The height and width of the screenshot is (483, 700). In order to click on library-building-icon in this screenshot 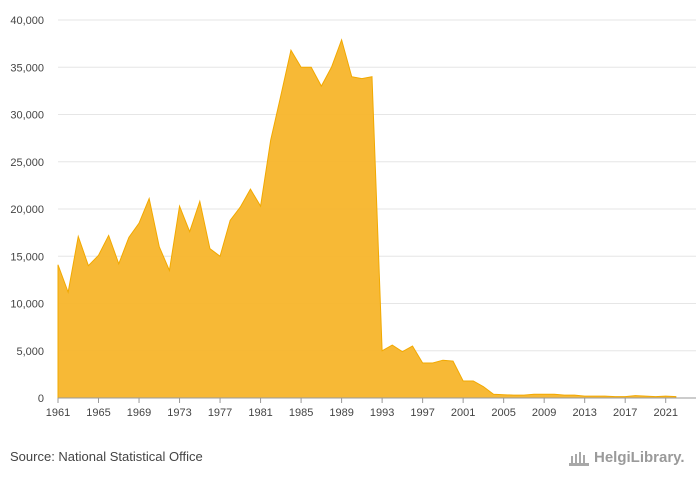, I will do `click(579, 459)`.